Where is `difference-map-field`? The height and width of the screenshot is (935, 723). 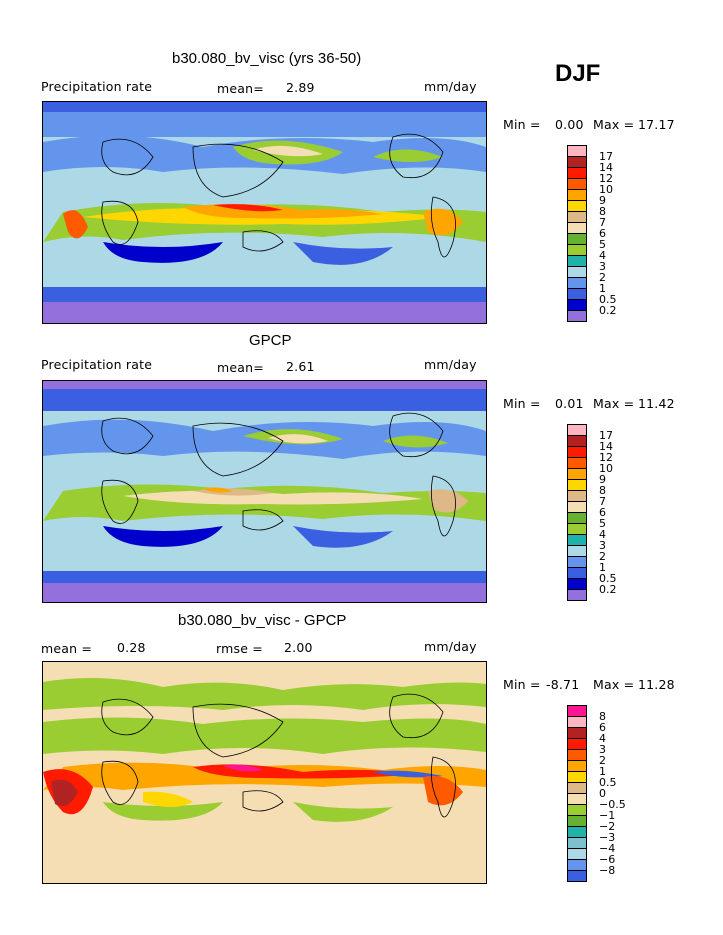
difference-map-field is located at coordinates (264, 772).